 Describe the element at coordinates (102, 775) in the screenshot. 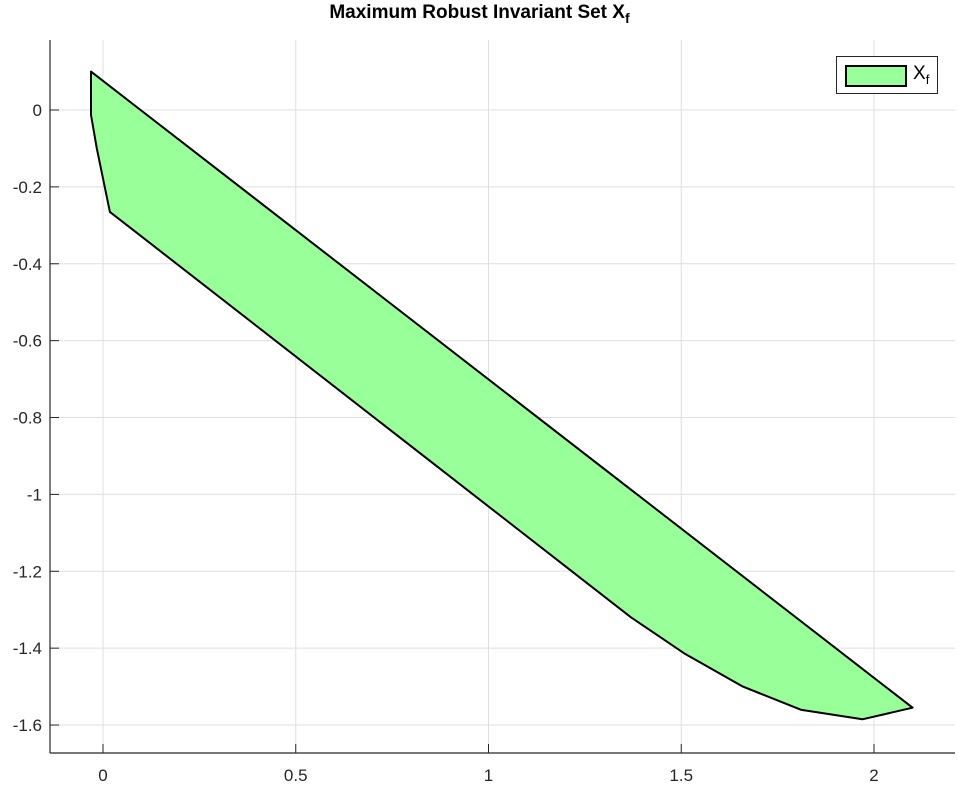

I see `x-tick-label: 0` at that location.